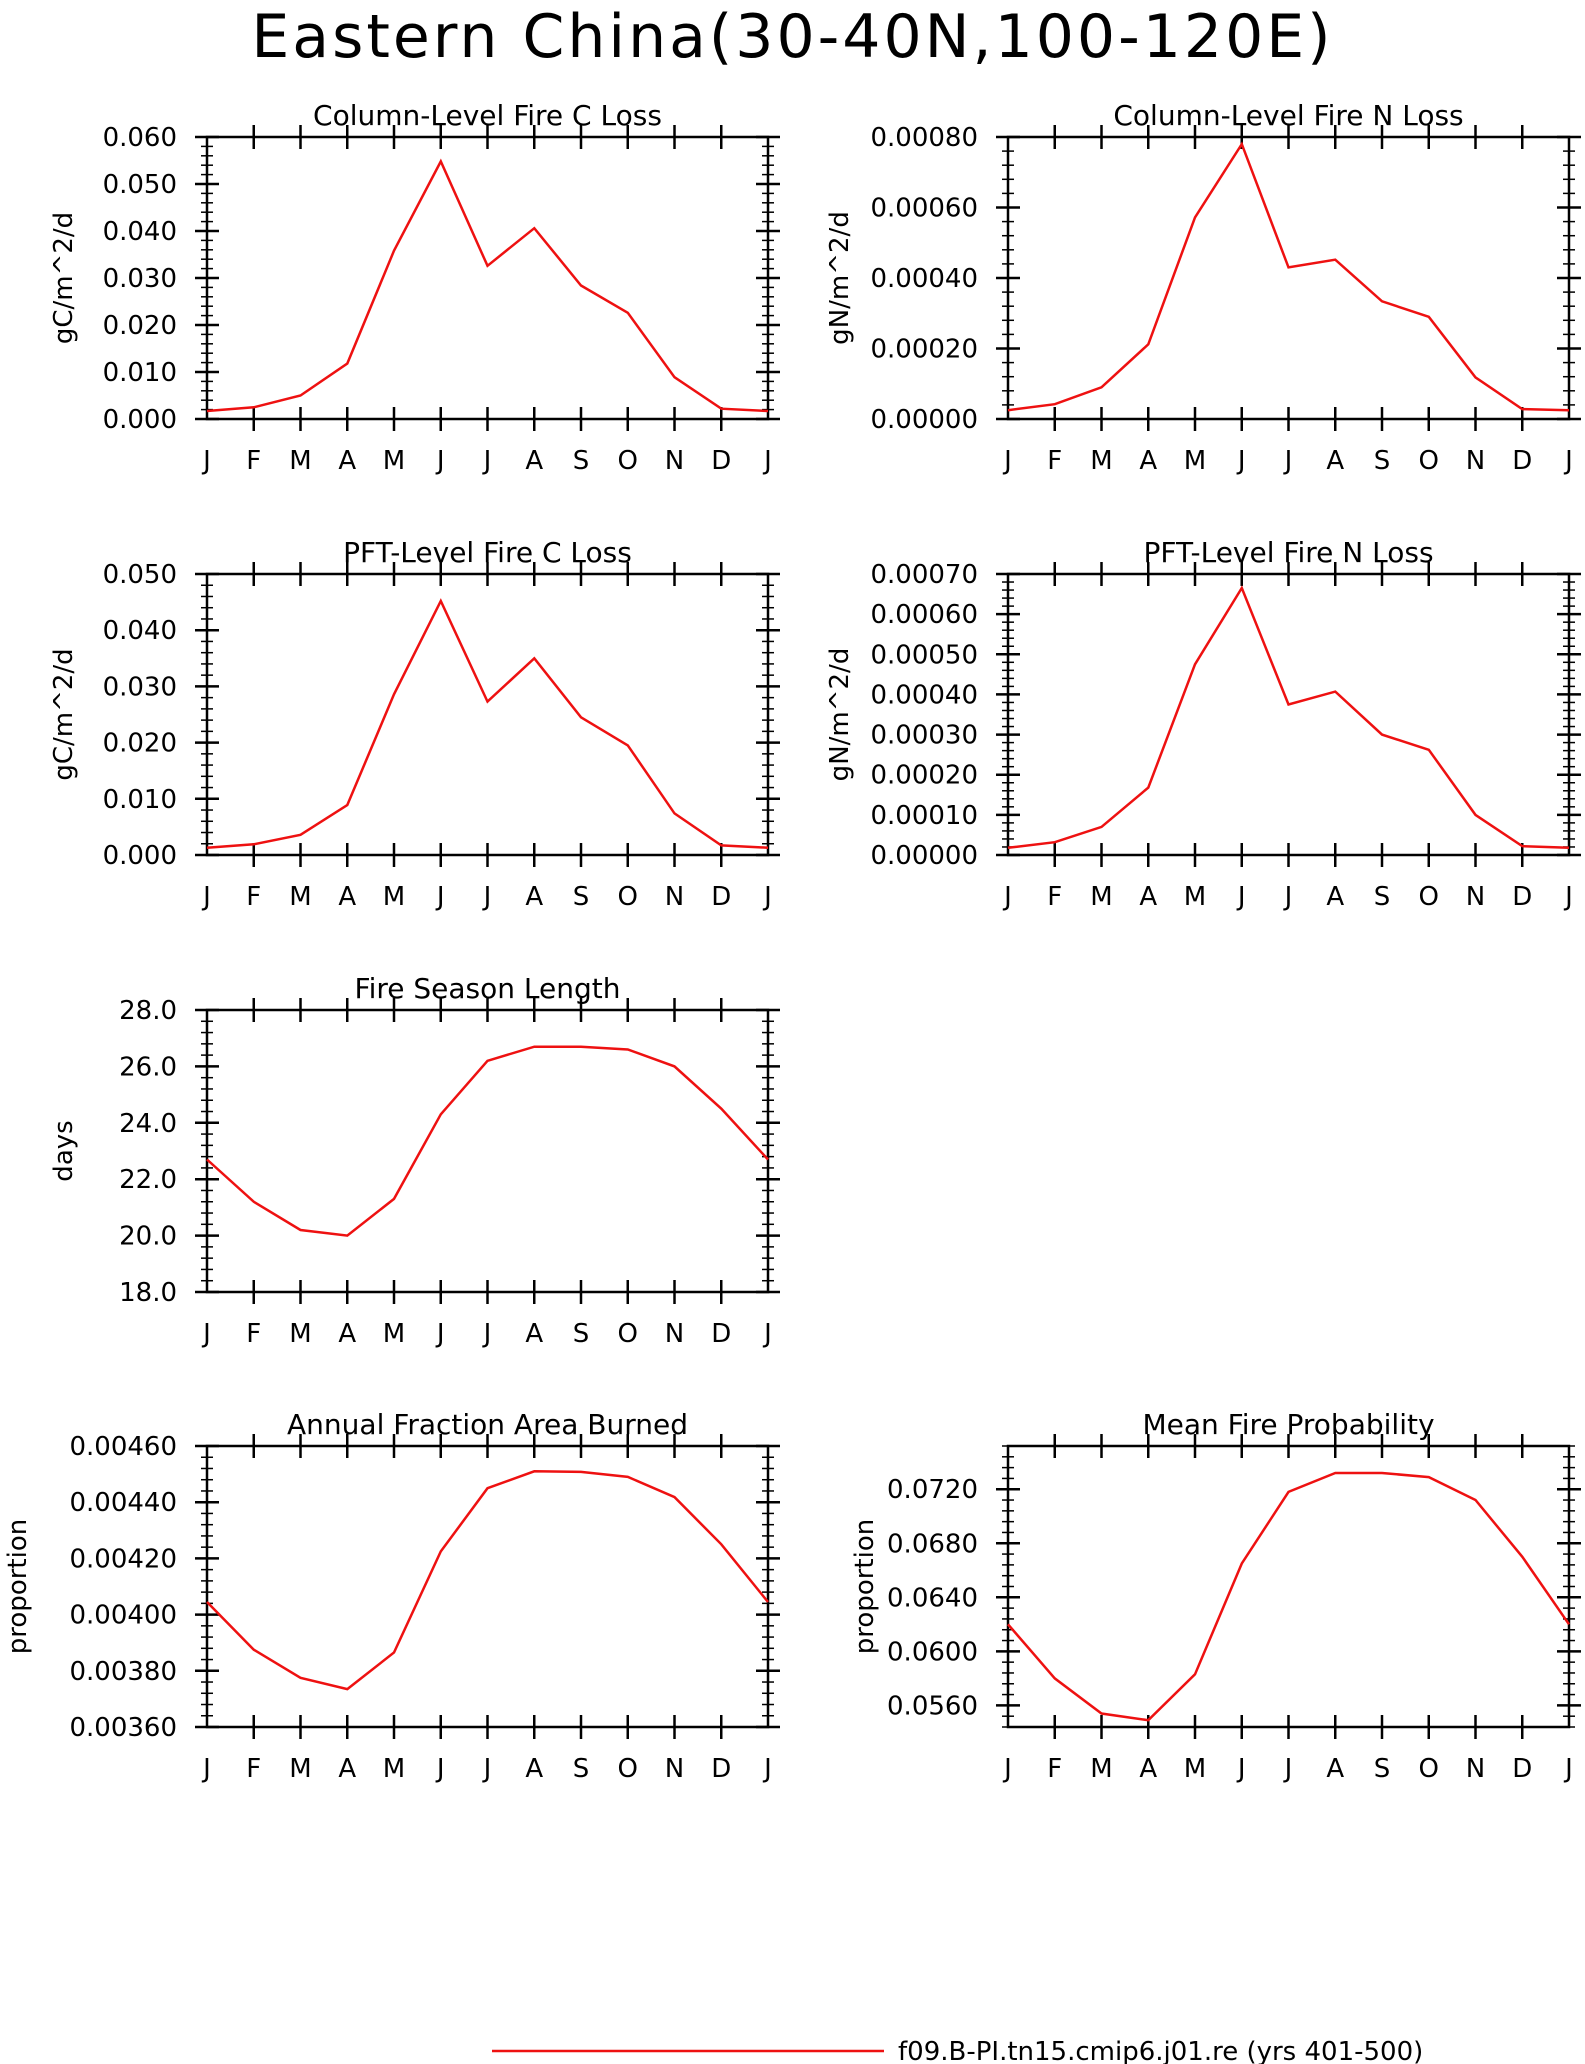 The image size is (1585, 2064). What do you see at coordinates (64, 278) in the screenshot?
I see `y-axis-label: gC/m^2/d` at bounding box center [64, 278].